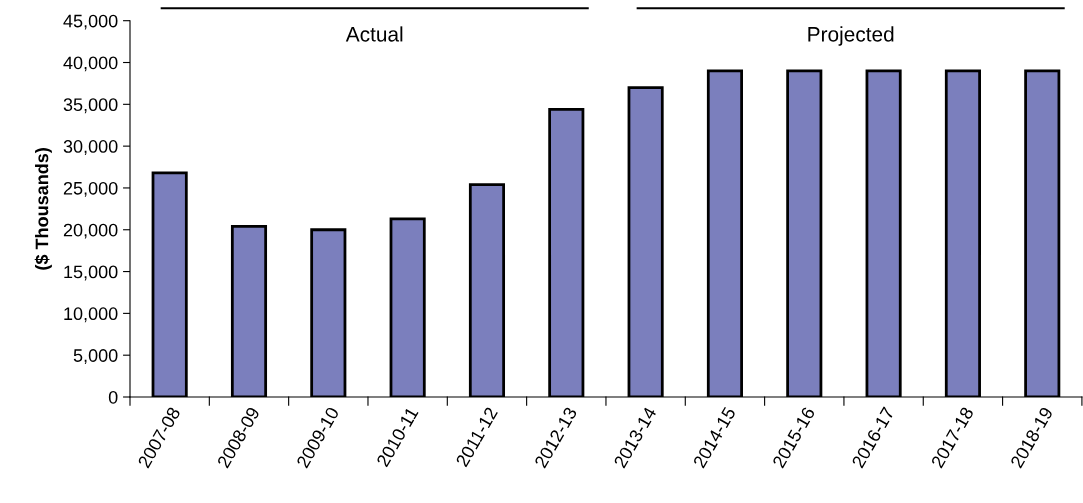 This screenshot has width=1083, height=503. What do you see at coordinates (90, 106) in the screenshot?
I see `y-tick-label: 35,000` at bounding box center [90, 106].